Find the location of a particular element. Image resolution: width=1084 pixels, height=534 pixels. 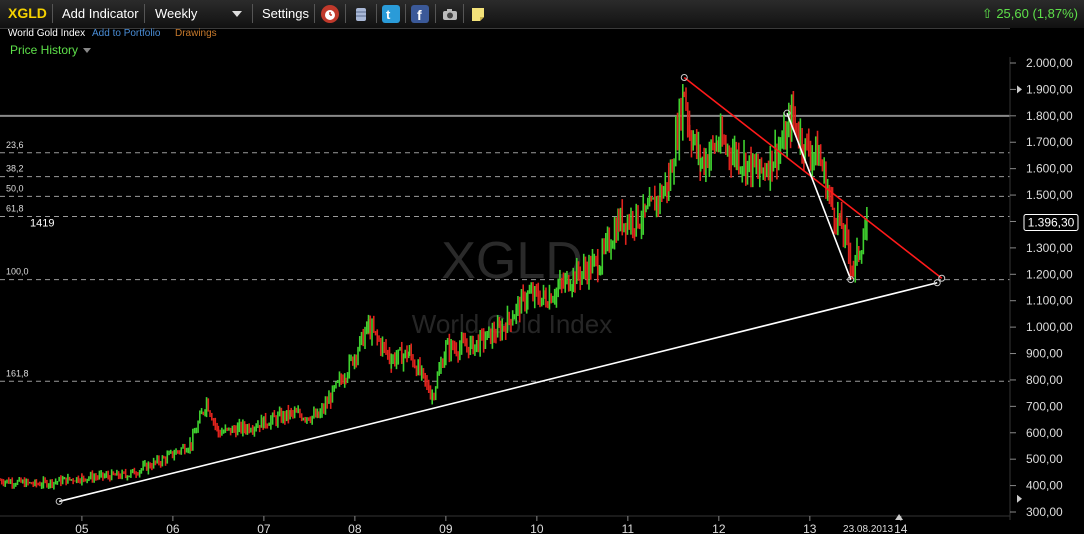

alarm-clock-icon is located at coordinates (330, 14).